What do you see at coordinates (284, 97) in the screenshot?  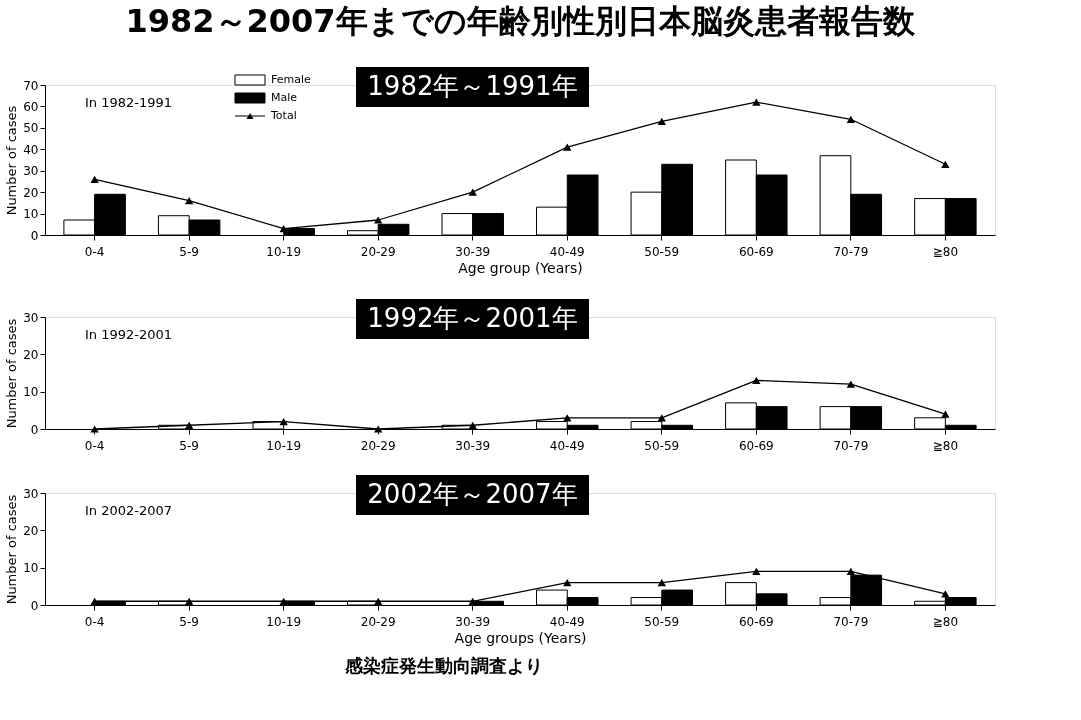 I see `legend-label: Male` at bounding box center [284, 97].